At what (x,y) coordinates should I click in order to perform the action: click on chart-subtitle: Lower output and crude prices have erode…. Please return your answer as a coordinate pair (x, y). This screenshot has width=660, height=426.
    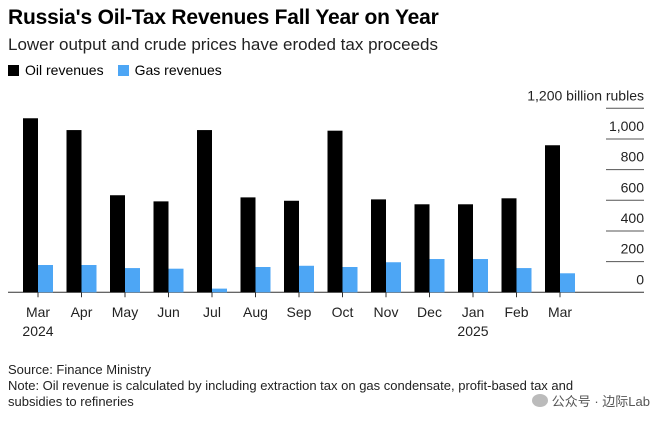
    Looking at the image, I should click on (223, 44).